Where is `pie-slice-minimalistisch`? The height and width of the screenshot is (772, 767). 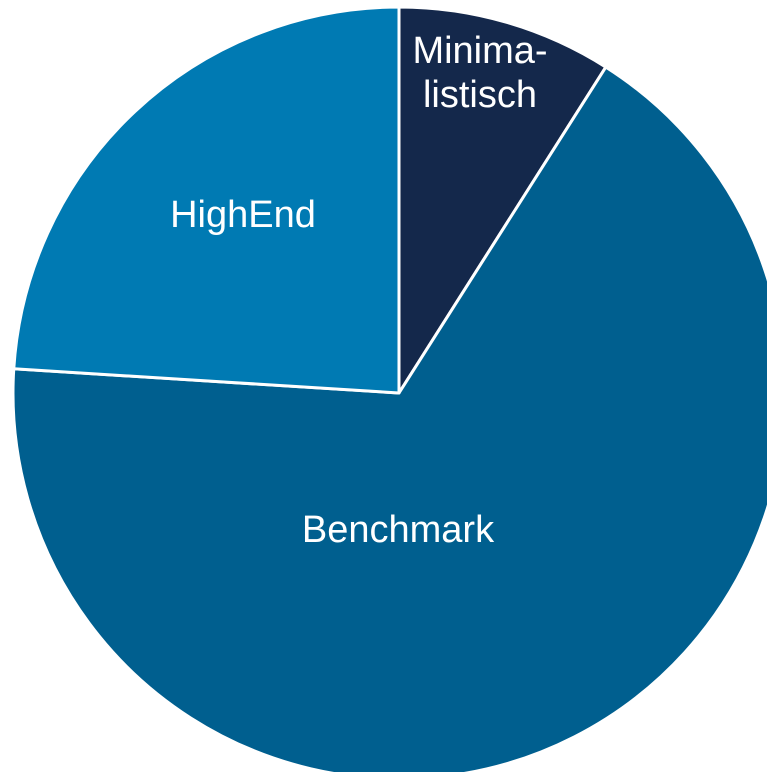 pie-slice-minimalistisch is located at coordinates (502, 200).